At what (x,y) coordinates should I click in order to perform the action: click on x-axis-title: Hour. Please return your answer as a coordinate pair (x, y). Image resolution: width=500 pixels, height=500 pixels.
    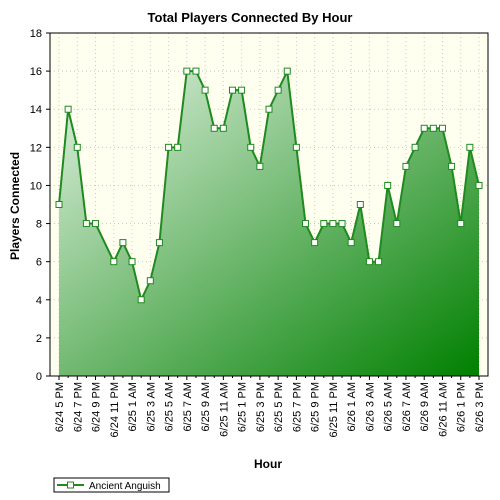
    Looking at the image, I should click on (268, 464).